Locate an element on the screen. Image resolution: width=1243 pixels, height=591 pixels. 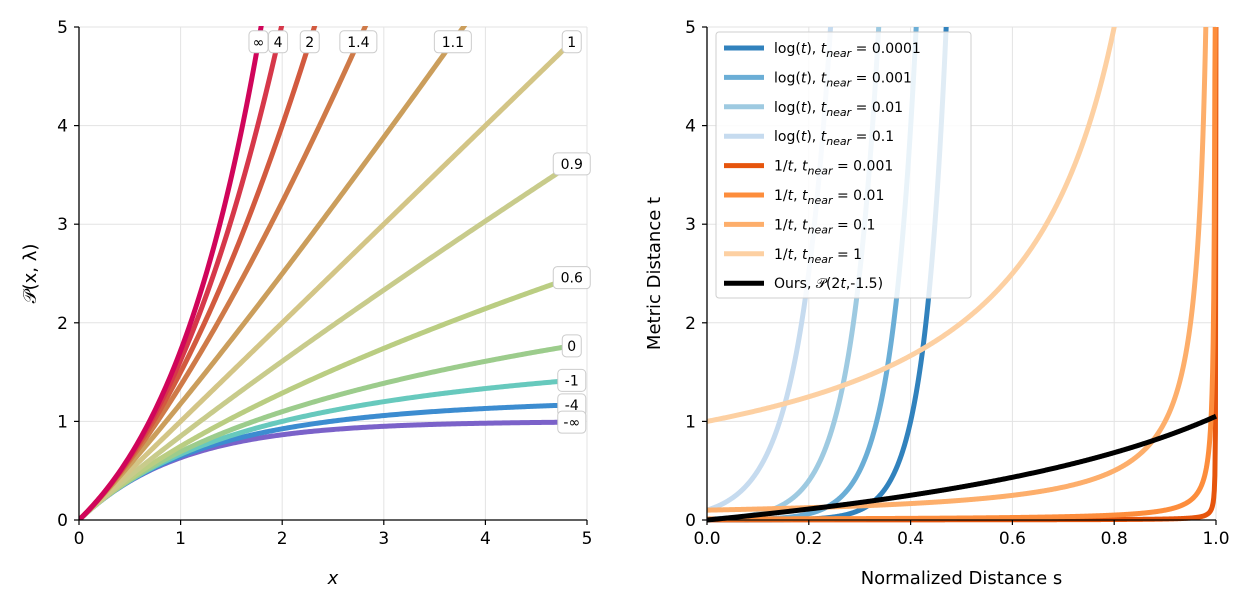
curve-label-text: 0.9 is located at coordinates (572, 165).